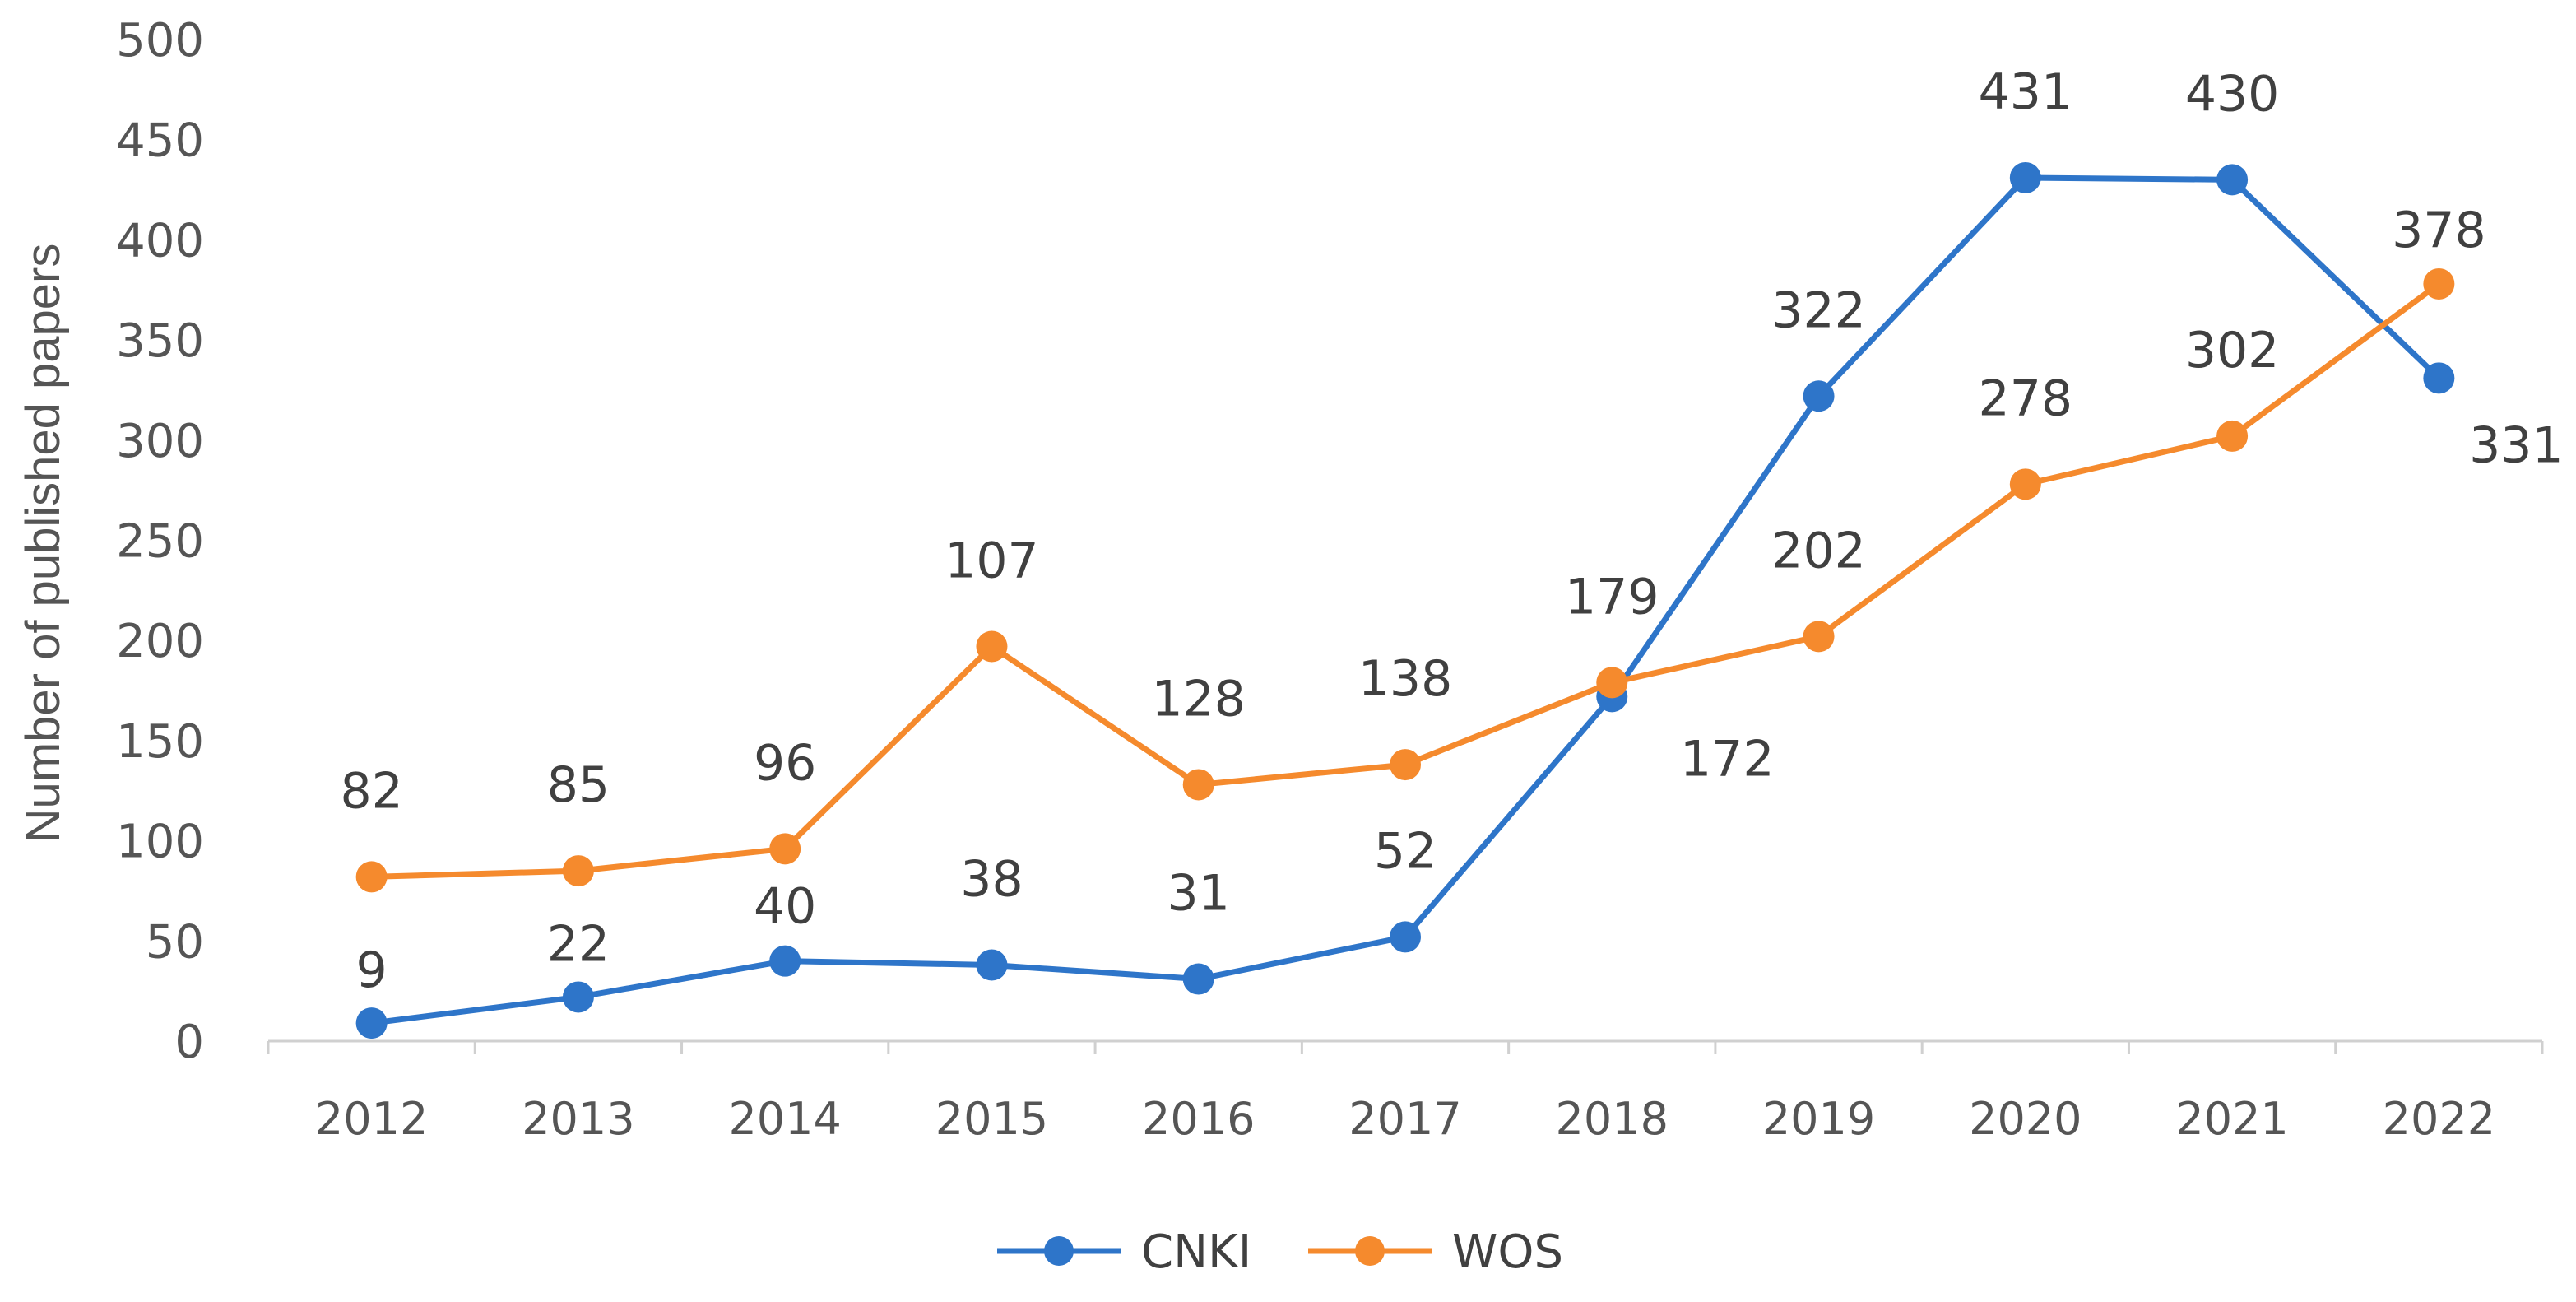 Image resolution: width=2576 pixels, height=1302 pixels. I want to click on data-label-wos: 82, so click(371, 791).